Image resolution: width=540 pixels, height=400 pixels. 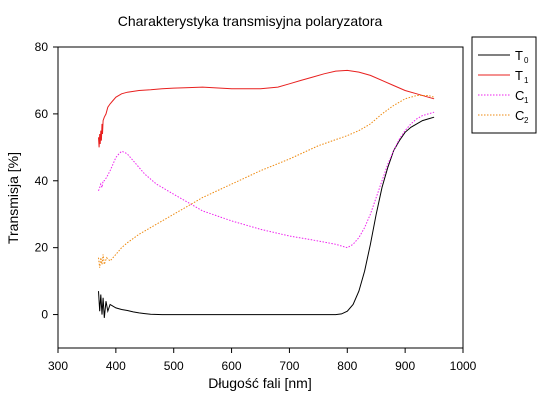 I want to click on y-tick-label: 40, so click(x=42, y=181).